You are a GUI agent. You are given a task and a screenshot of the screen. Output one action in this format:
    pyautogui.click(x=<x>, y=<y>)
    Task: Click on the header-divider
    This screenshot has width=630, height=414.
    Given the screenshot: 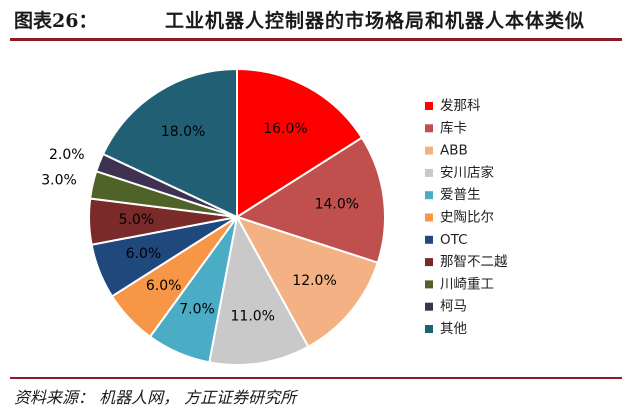 What is the action you would take?
    pyautogui.click(x=316, y=39)
    